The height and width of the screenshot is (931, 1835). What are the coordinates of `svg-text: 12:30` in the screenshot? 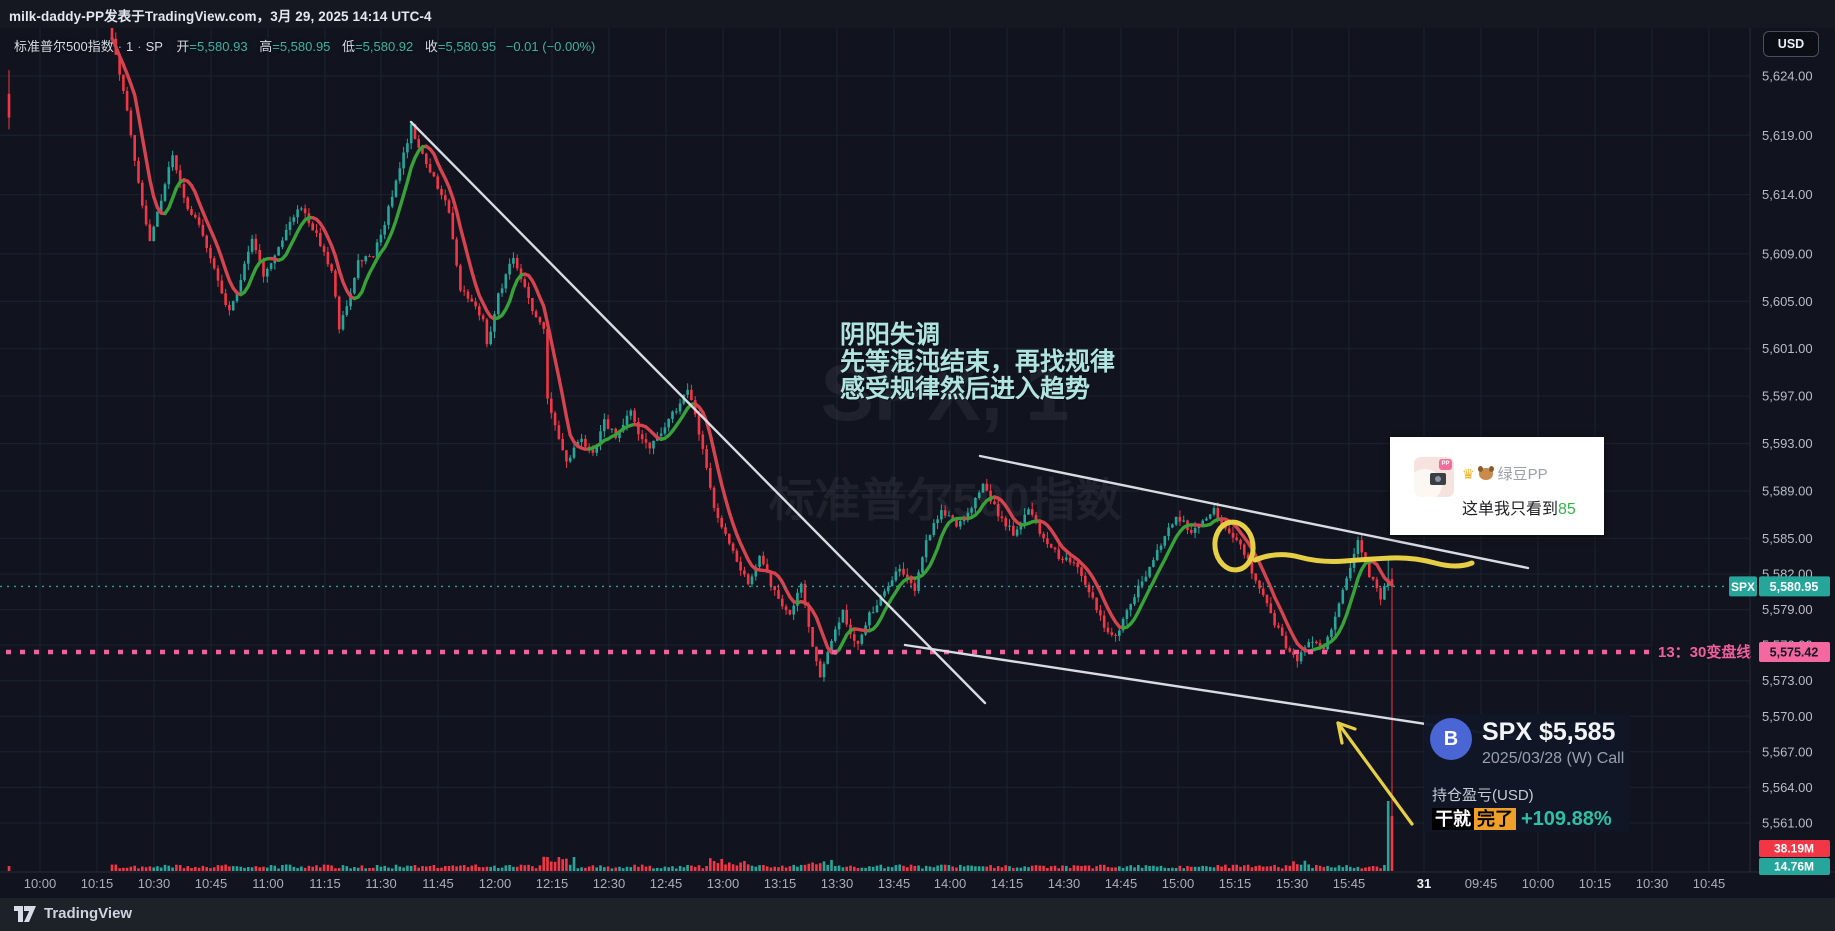 It's located at (609, 883).